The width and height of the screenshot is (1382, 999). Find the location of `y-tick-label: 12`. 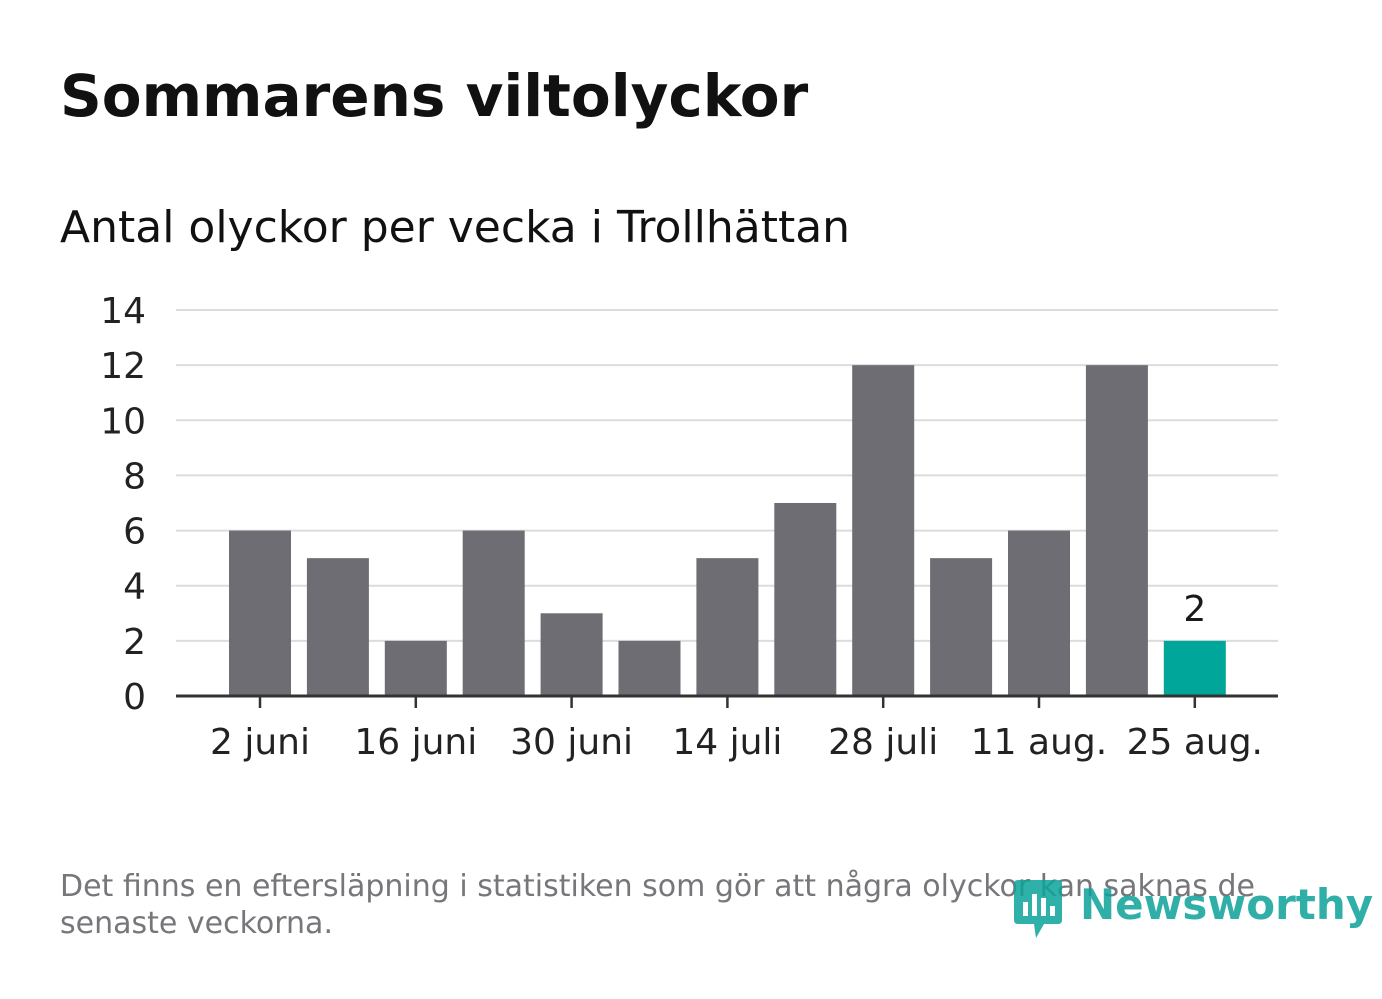

y-tick-label: 12 is located at coordinates (123, 366).